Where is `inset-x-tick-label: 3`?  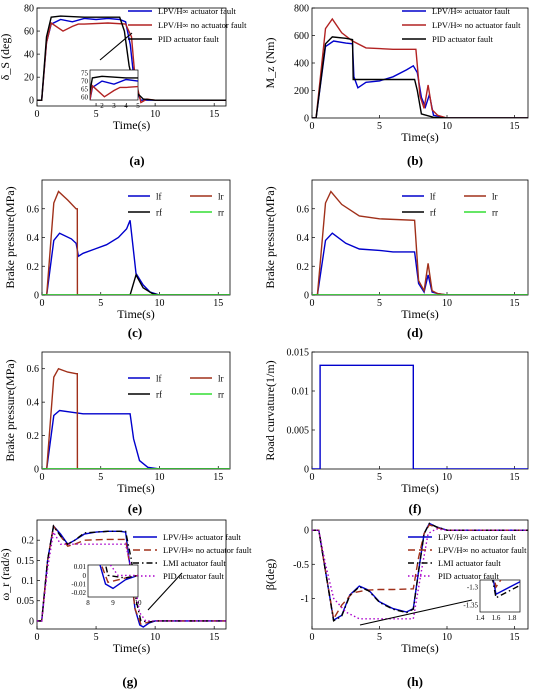
inset-x-tick-label: 3 is located at coordinates (114, 106).